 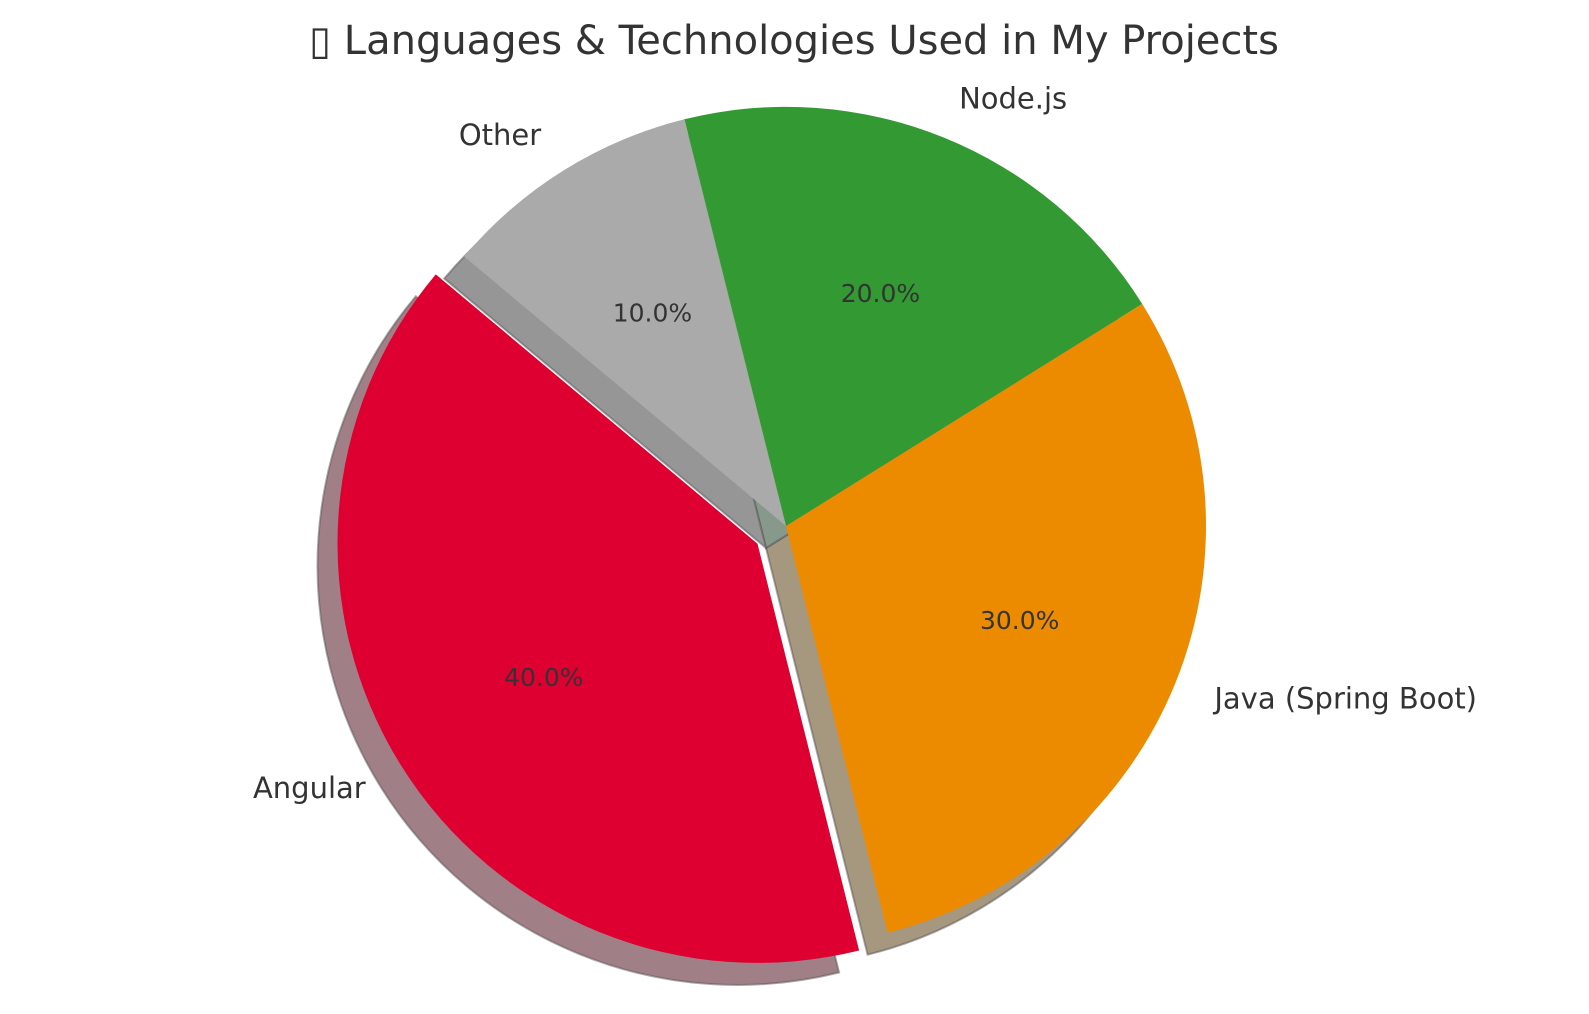 What do you see at coordinates (880, 293) in the screenshot?
I see `pct-node-js: 20.0%` at bounding box center [880, 293].